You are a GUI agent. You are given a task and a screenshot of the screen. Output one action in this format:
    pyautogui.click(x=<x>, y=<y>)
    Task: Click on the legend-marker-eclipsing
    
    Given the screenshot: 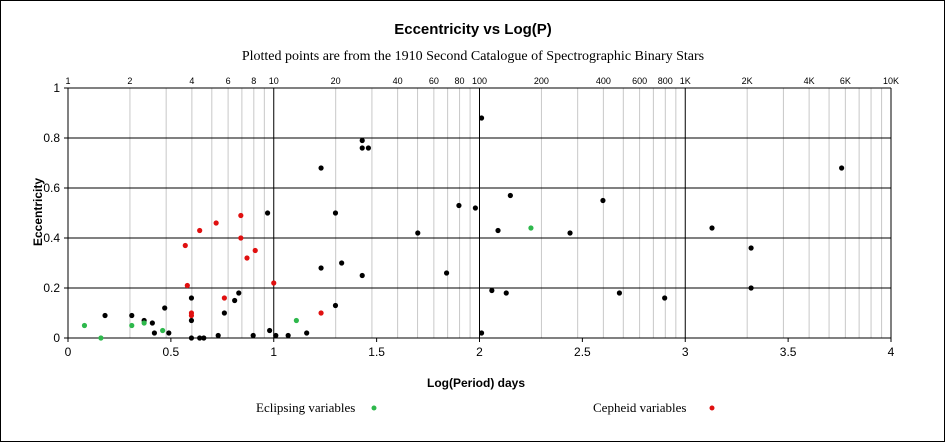 What is the action you would take?
    pyautogui.click(x=374, y=408)
    